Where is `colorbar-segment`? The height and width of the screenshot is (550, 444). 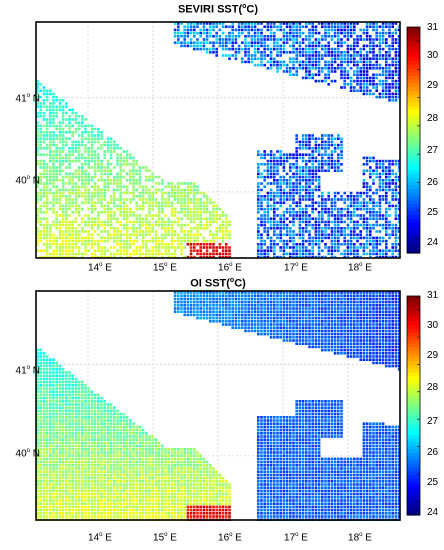
colorbar-segment is located at coordinates (413, 164).